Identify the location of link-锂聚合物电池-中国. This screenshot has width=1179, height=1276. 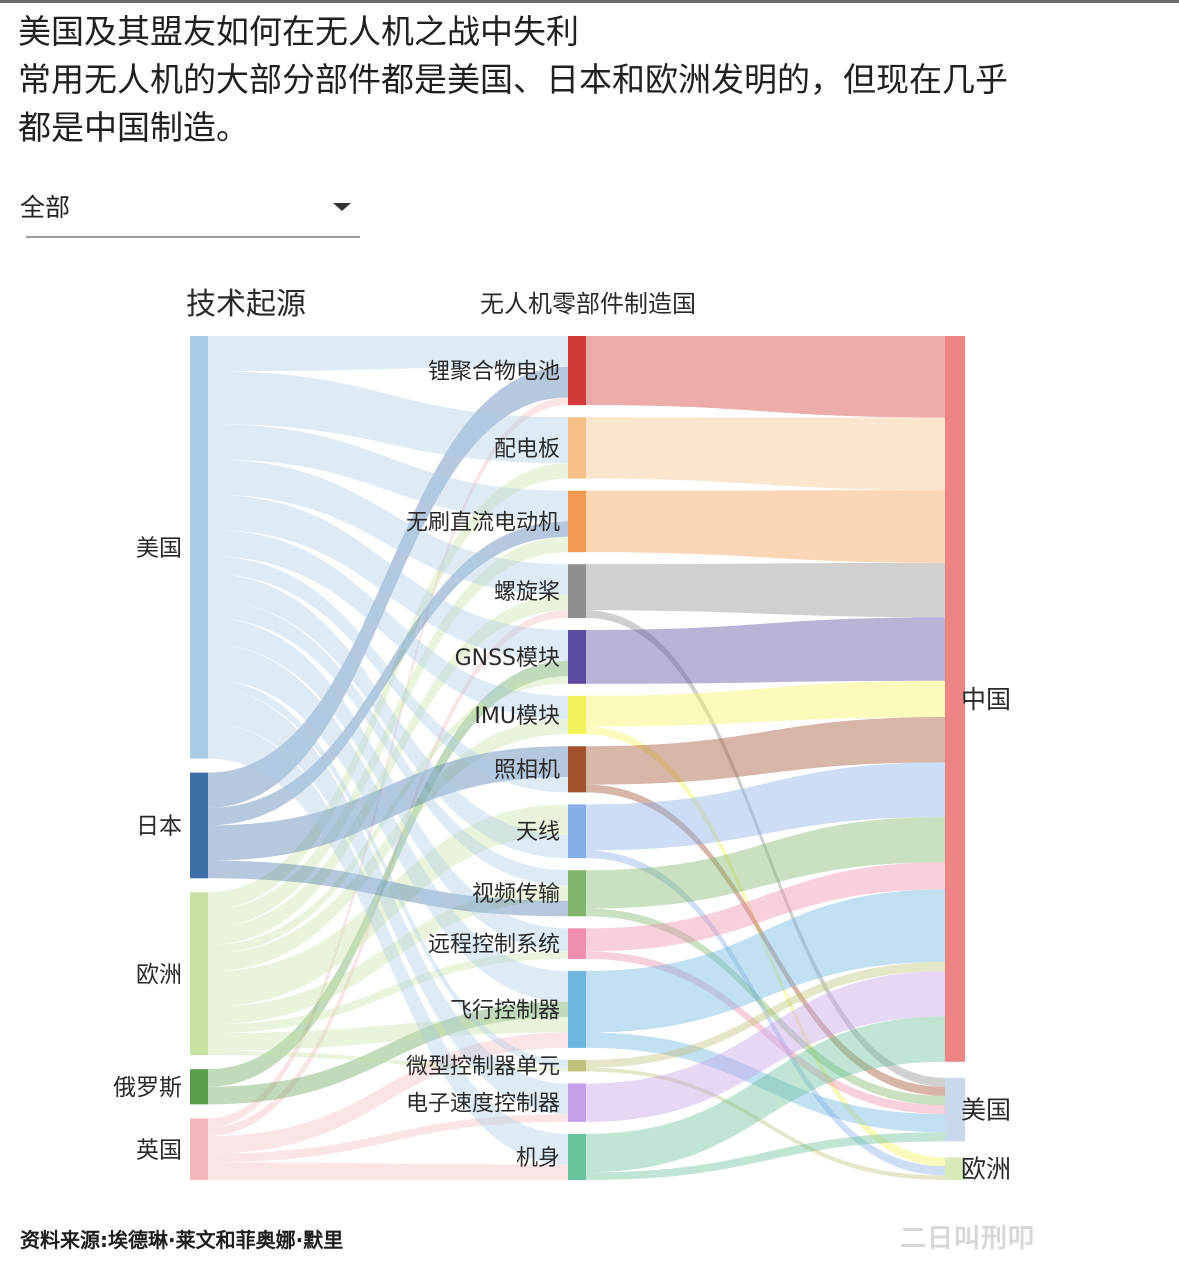
(765, 377).